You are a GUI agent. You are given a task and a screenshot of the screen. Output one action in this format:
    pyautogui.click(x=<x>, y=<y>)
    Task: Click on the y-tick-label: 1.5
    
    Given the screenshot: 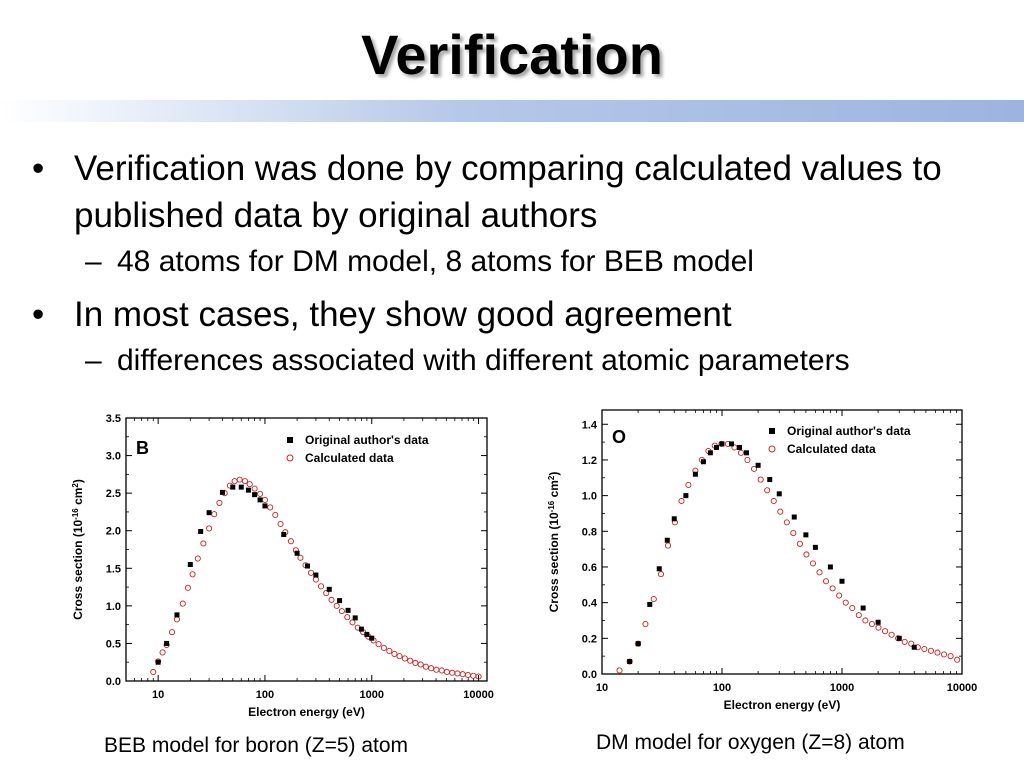 What is the action you would take?
    pyautogui.click(x=113, y=569)
    